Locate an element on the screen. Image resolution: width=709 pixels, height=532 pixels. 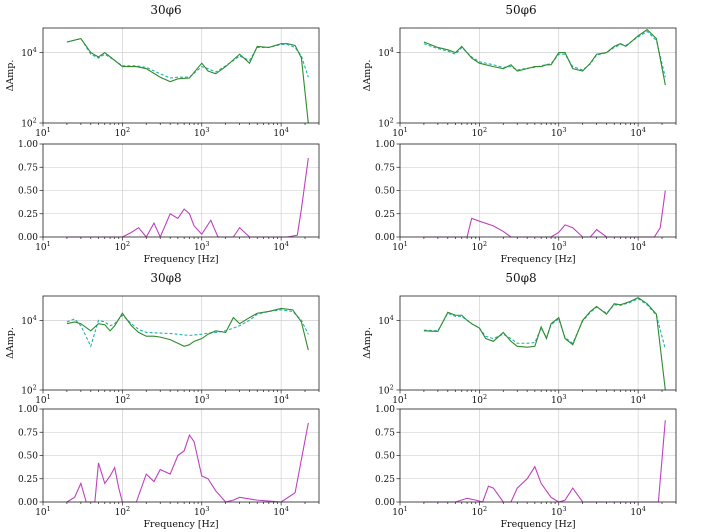
subplot-title: 50φ8 is located at coordinates (520, 278).